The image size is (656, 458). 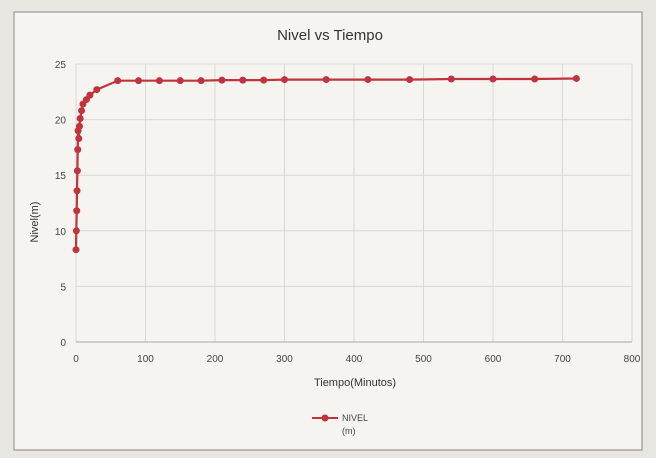 What do you see at coordinates (354, 359) in the screenshot?
I see `x-tick-label: 400` at bounding box center [354, 359].